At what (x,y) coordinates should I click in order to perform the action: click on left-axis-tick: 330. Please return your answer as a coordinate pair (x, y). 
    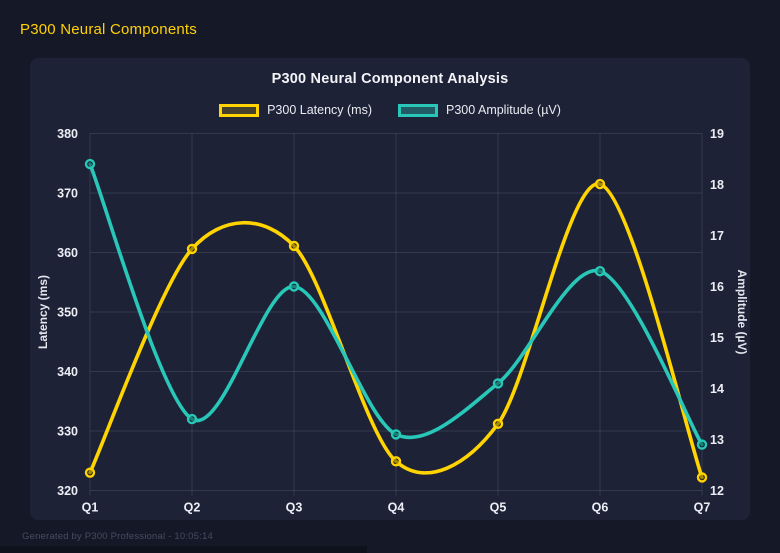
    Looking at the image, I should click on (67, 432).